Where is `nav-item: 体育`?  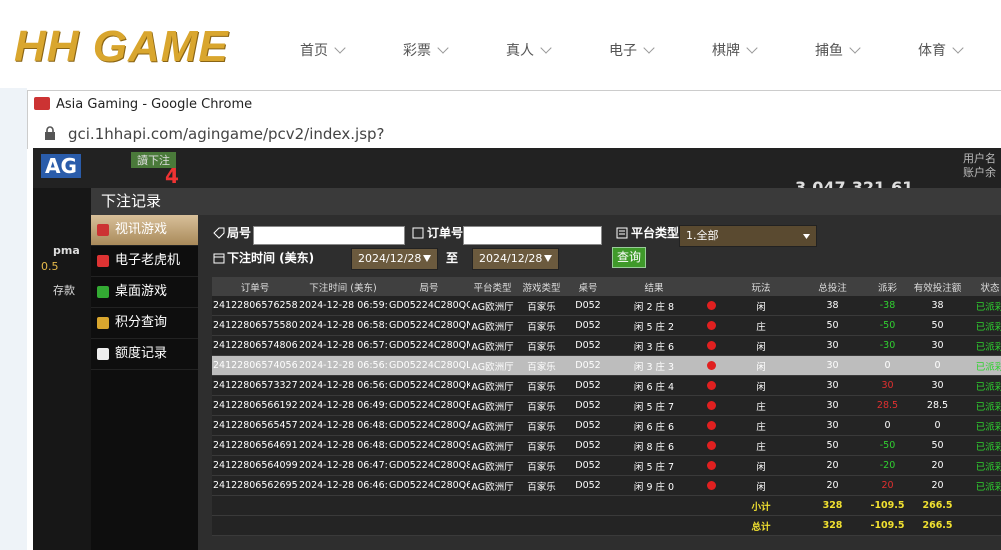 nav-item: 体育 is located at coordinates (959, 50).